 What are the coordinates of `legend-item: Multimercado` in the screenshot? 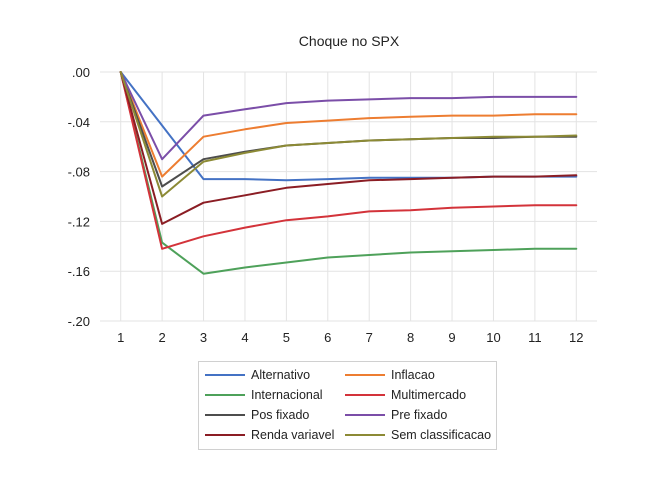 It's located at (405, 395).